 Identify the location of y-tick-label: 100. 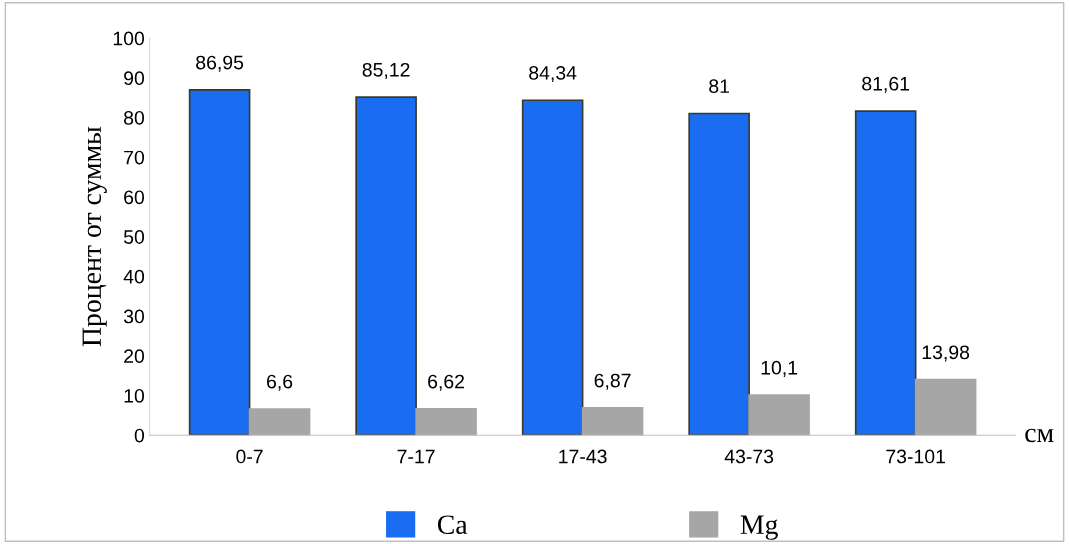
(129, 38).